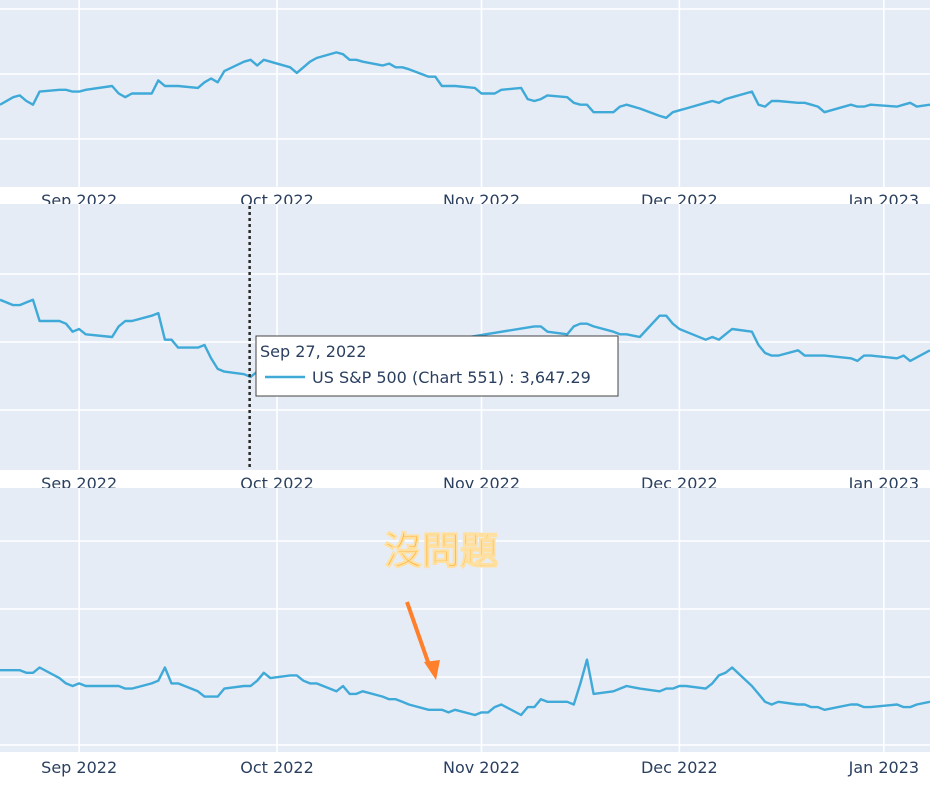 The image size is (930, 789). I want to click on annotation-arrow-head, so click(432, 670).